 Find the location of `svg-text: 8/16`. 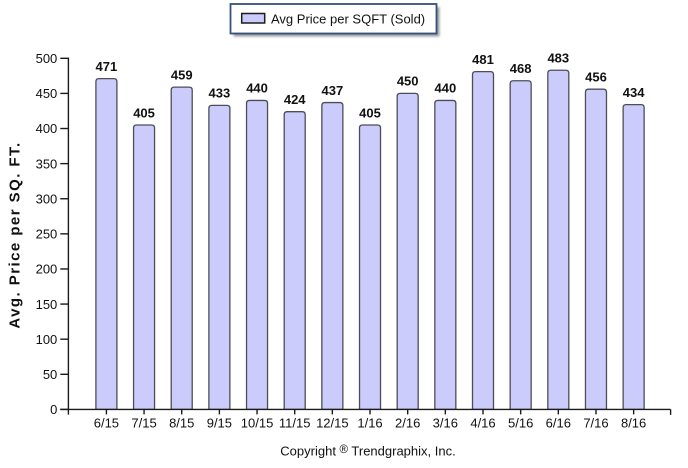

svg-text: 8/16 is located at coordinates (633, 422).